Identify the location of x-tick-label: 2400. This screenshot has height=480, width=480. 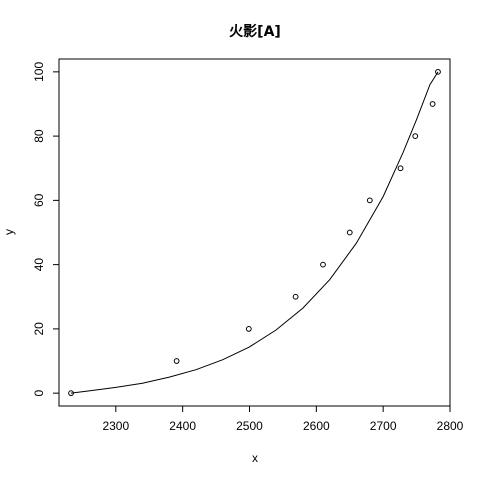
(182, 426).